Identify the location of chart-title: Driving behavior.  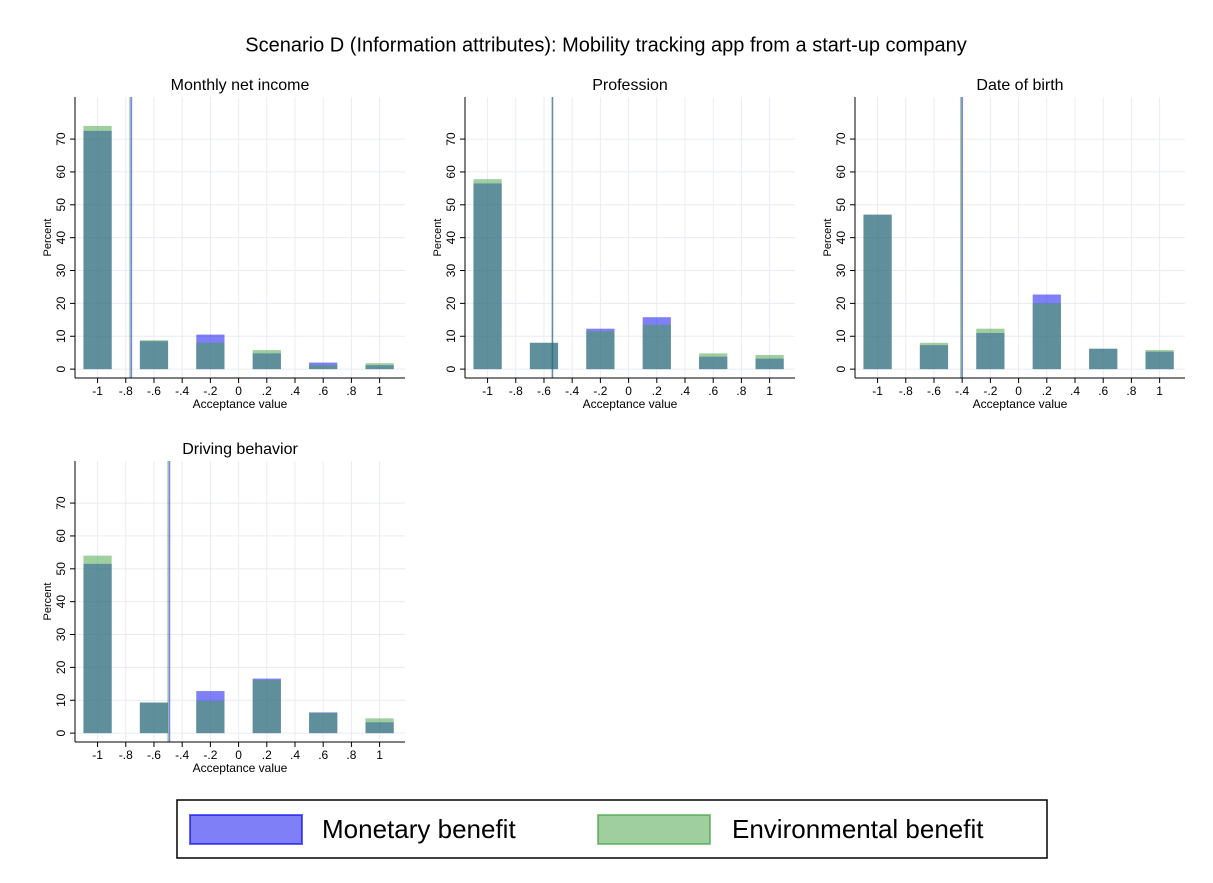
(240, 449).